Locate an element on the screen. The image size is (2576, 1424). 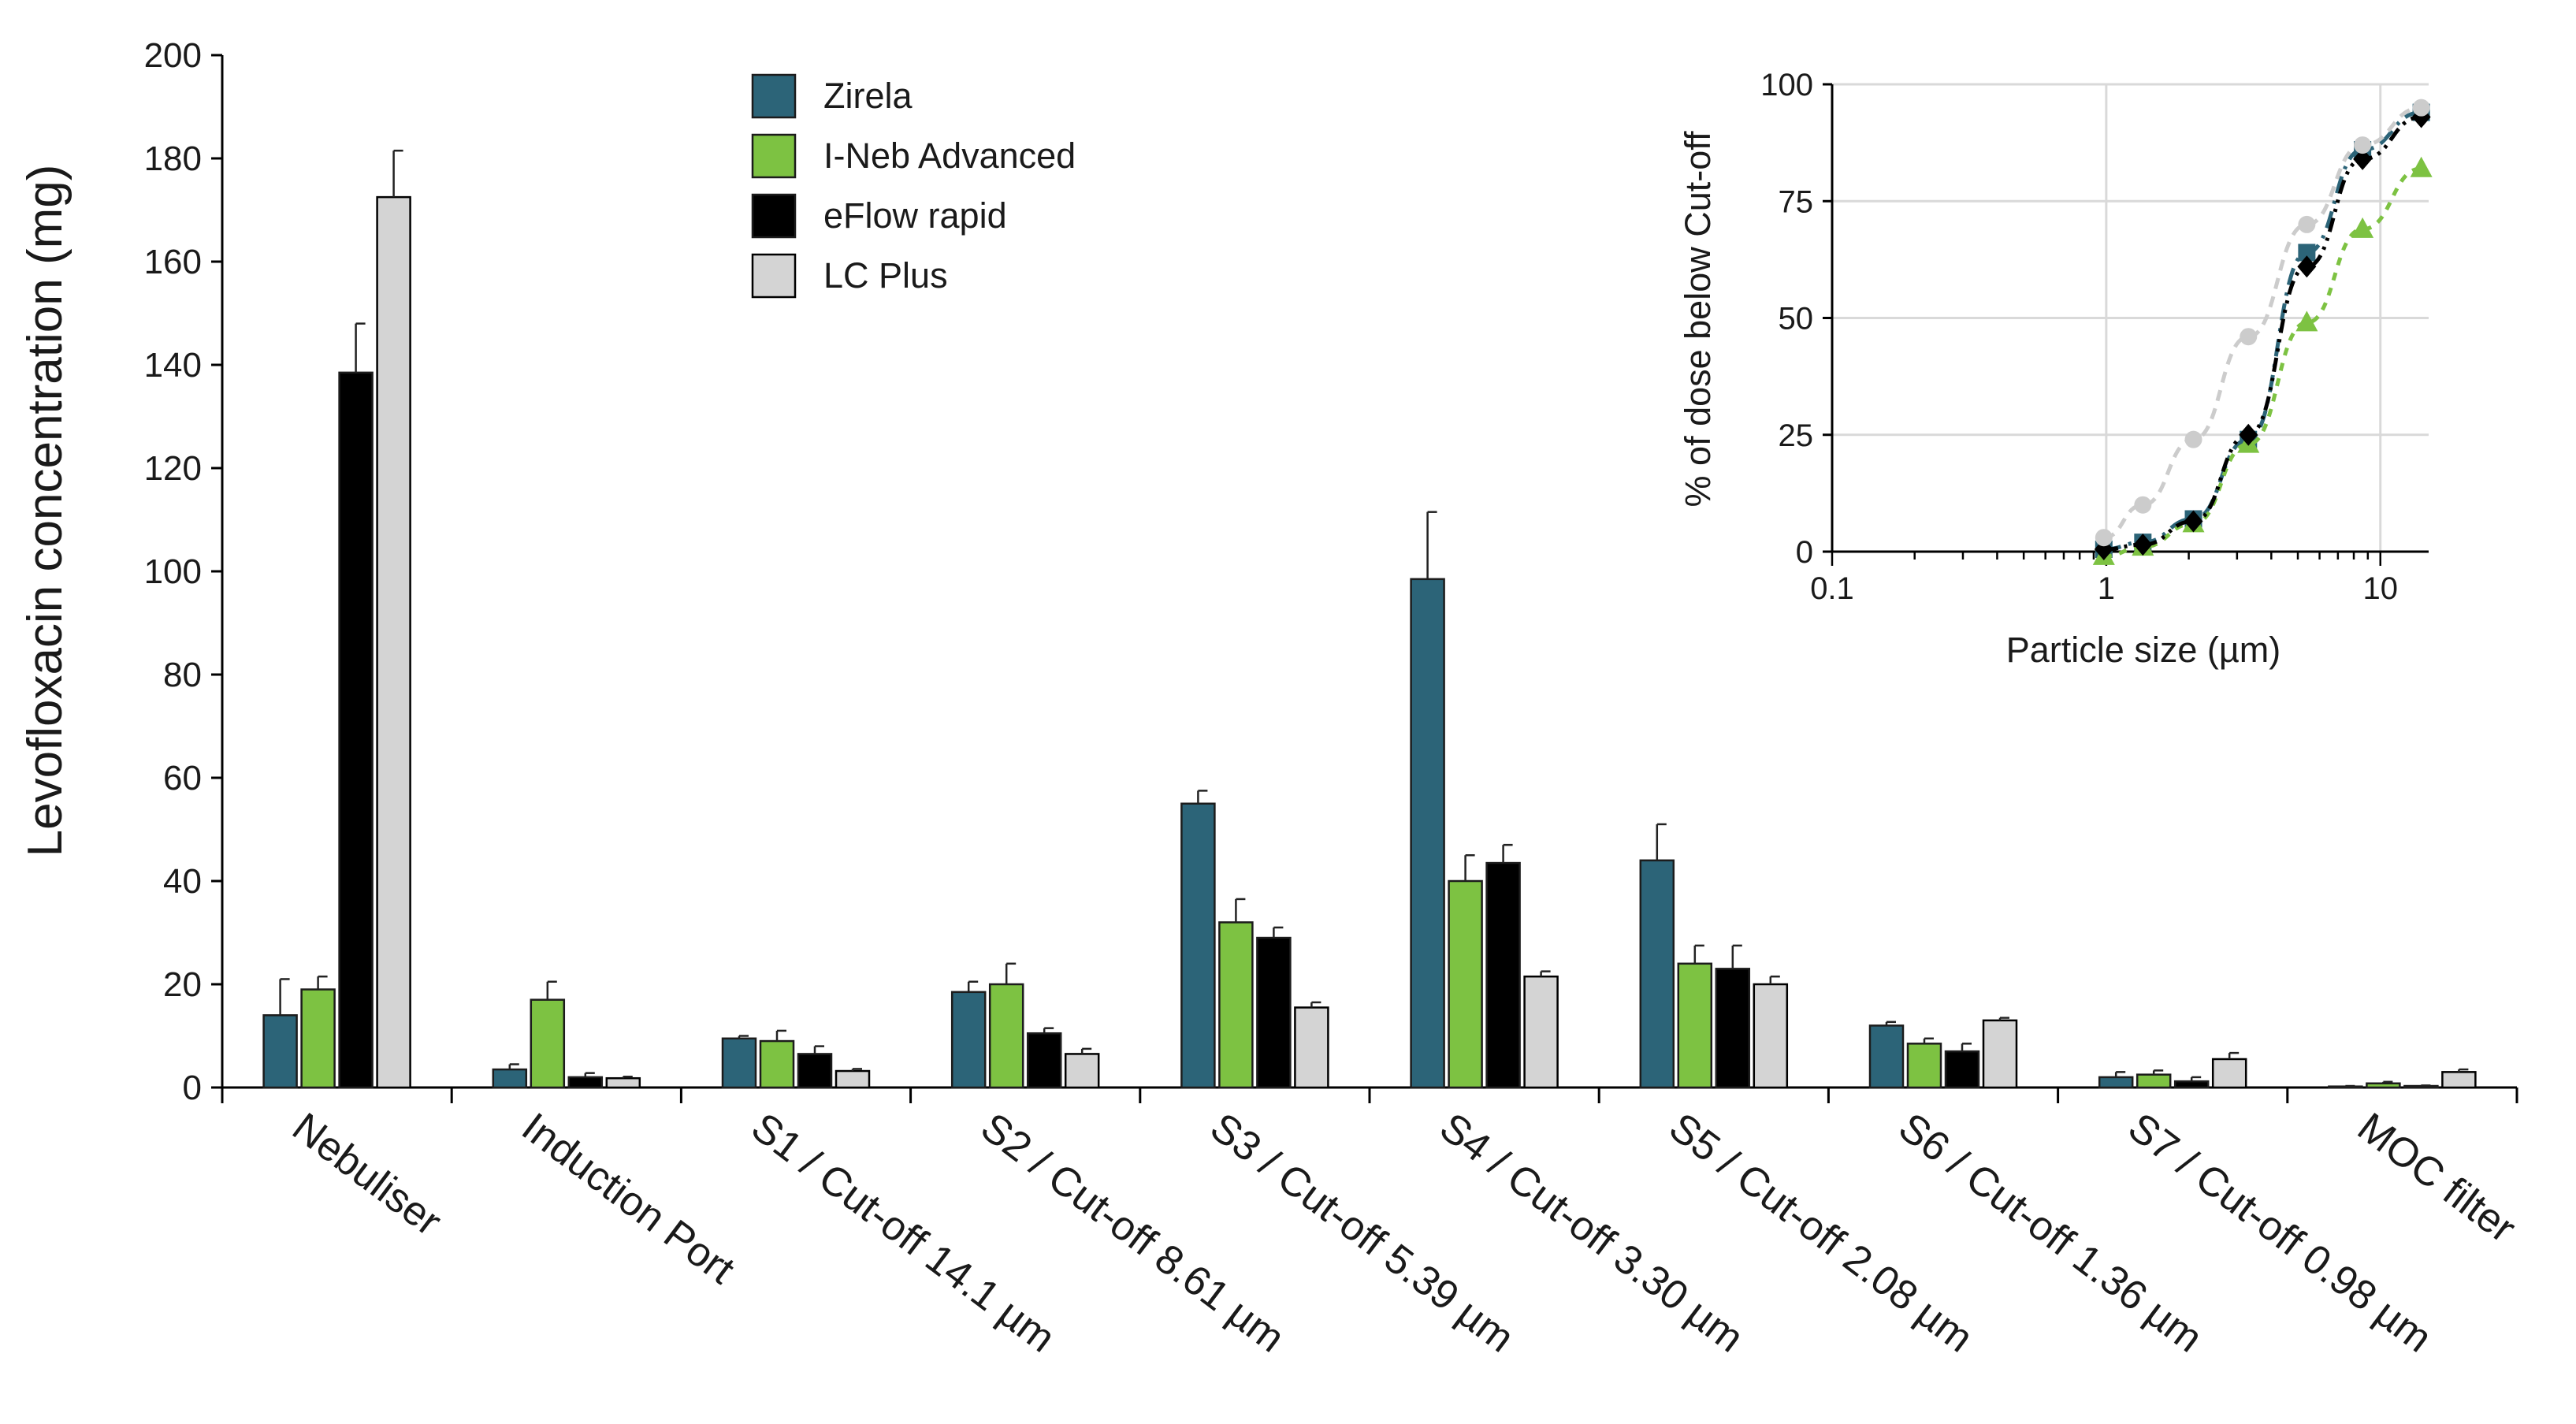
inset-y-tick-label: 25 is located at coordinates (1796, 435).